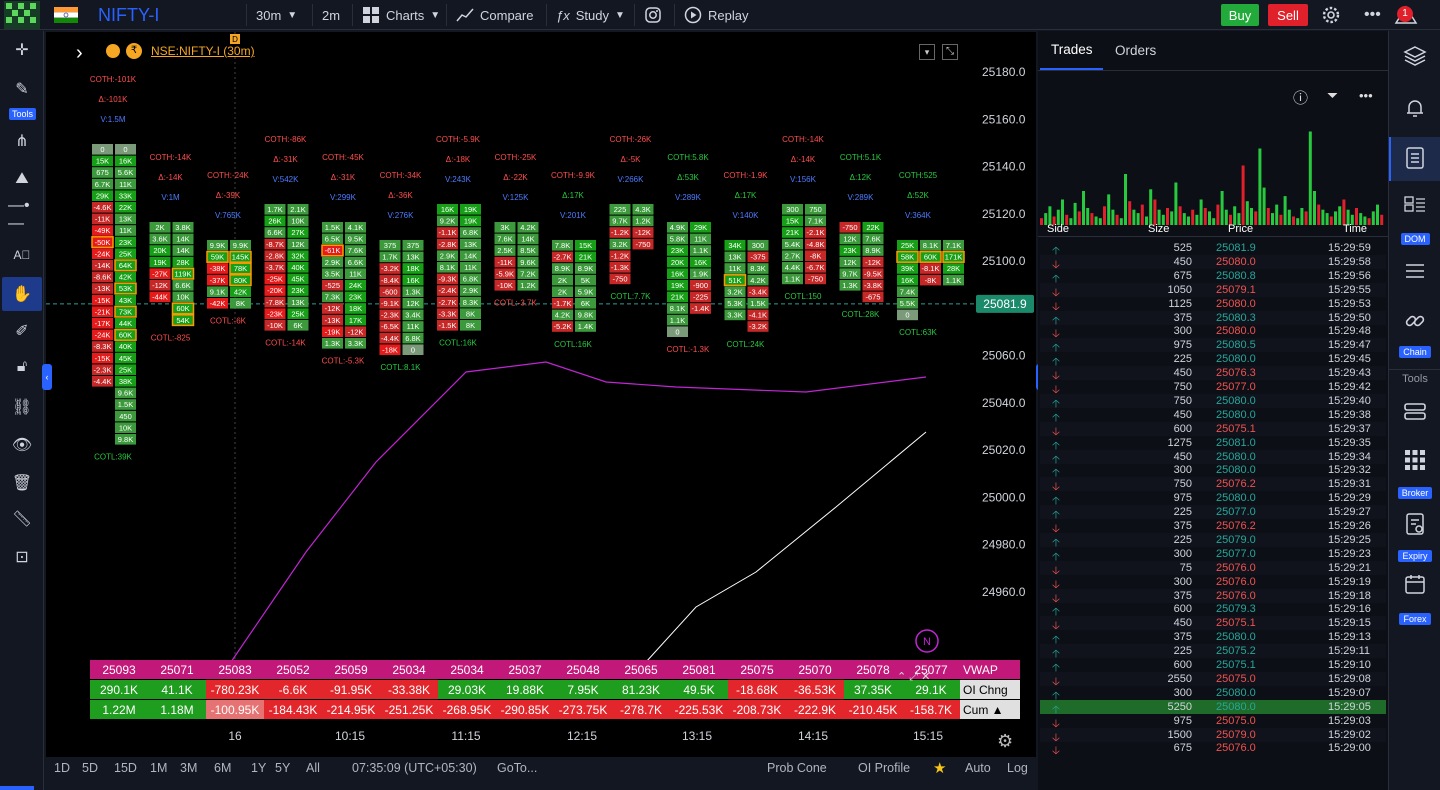 This screenshot has height=790, width=1440. I want to click on auto-button: Auto, so click(978, 768).